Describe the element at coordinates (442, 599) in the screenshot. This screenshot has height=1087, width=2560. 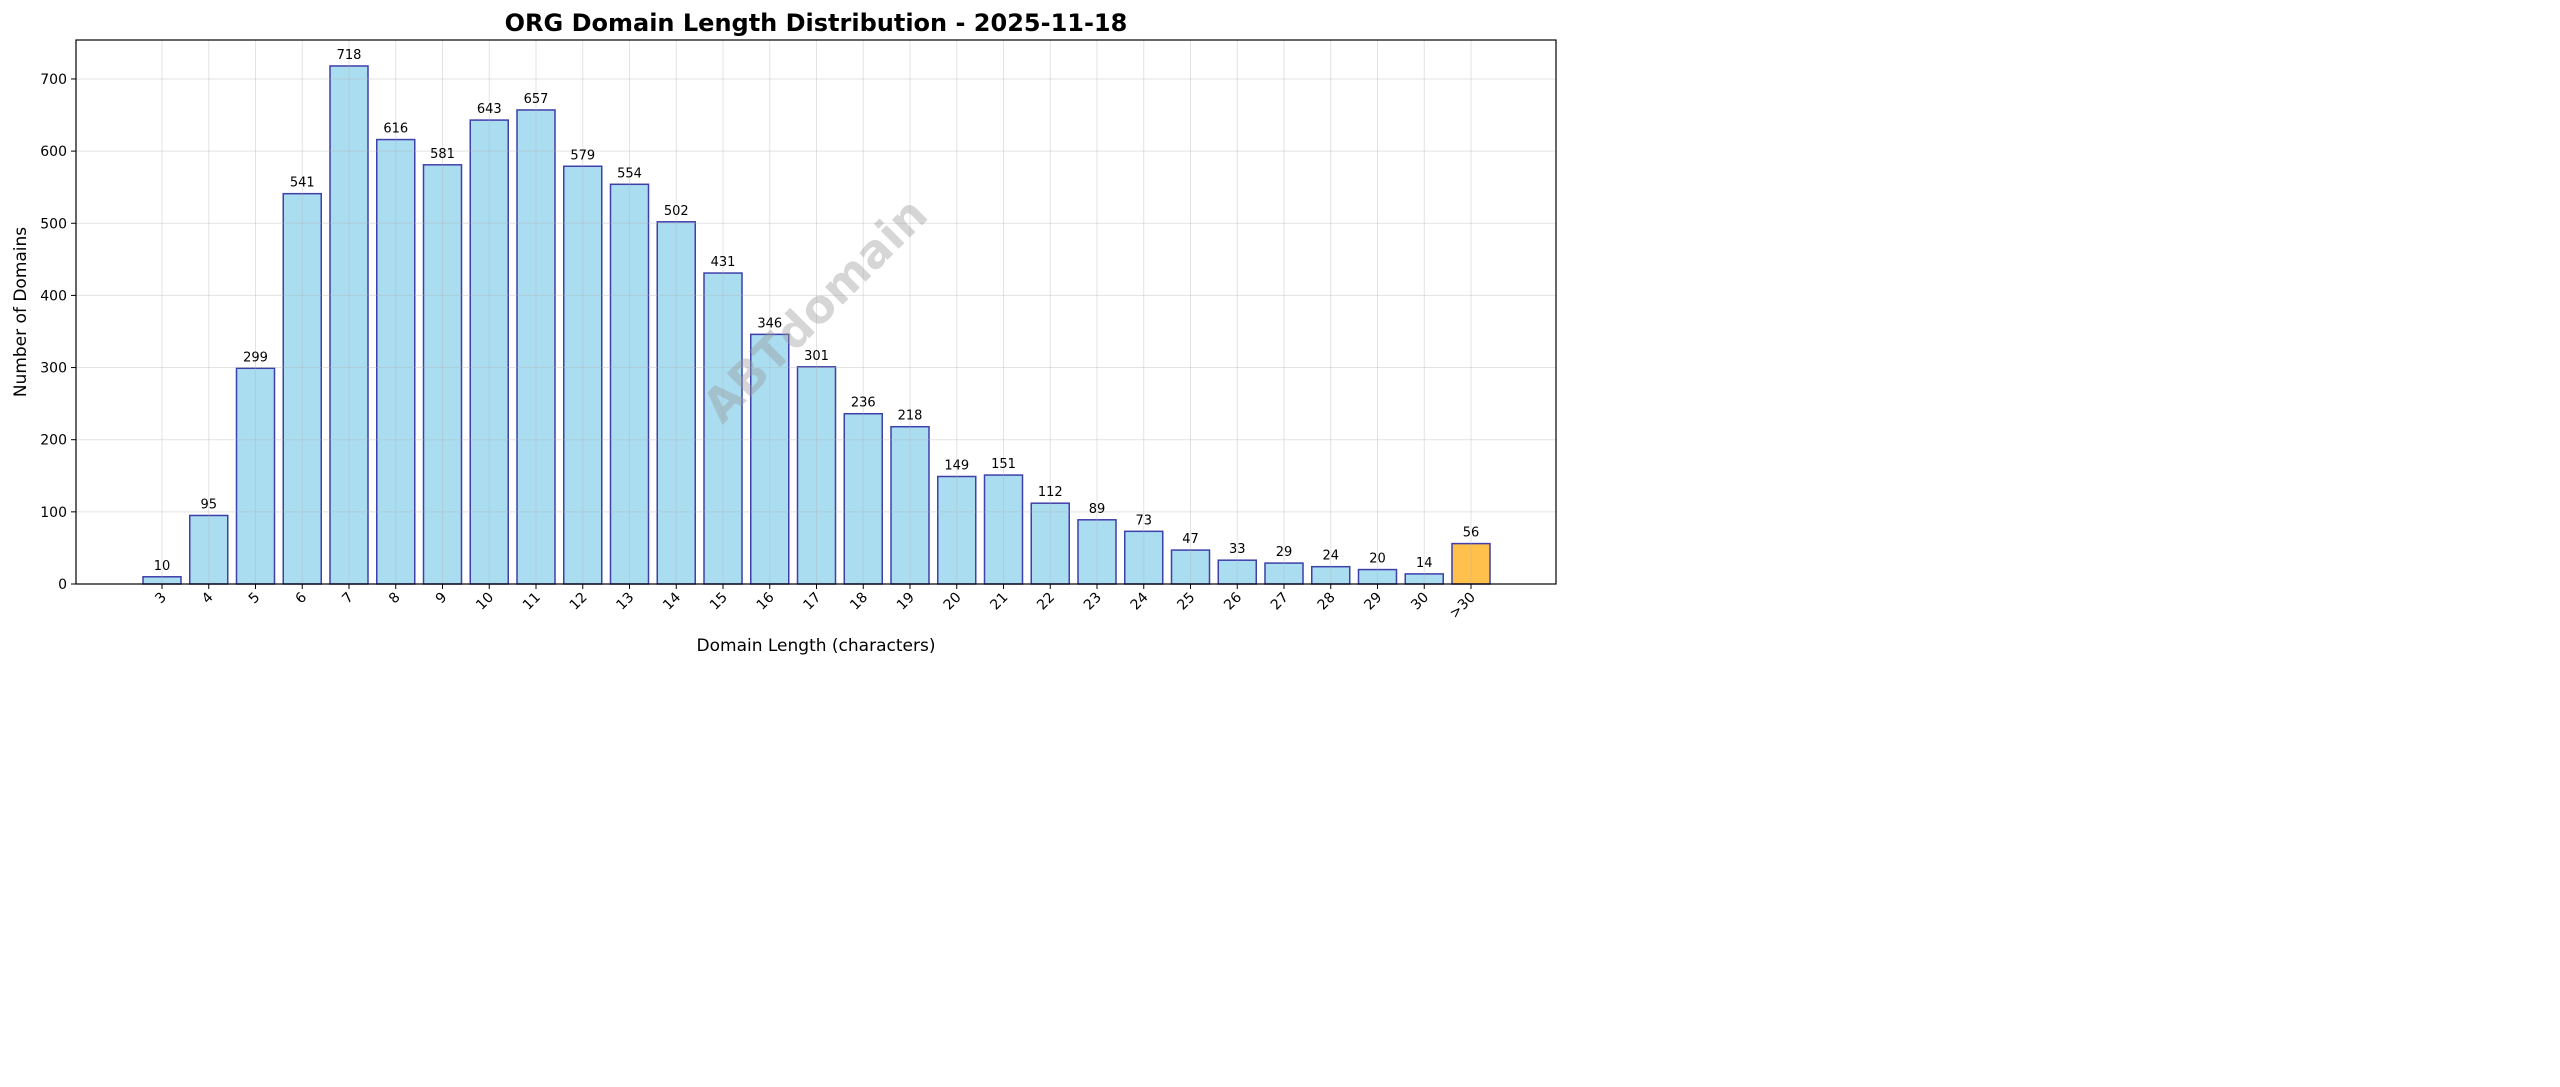
I see `x-tick-label: 9` at that location.